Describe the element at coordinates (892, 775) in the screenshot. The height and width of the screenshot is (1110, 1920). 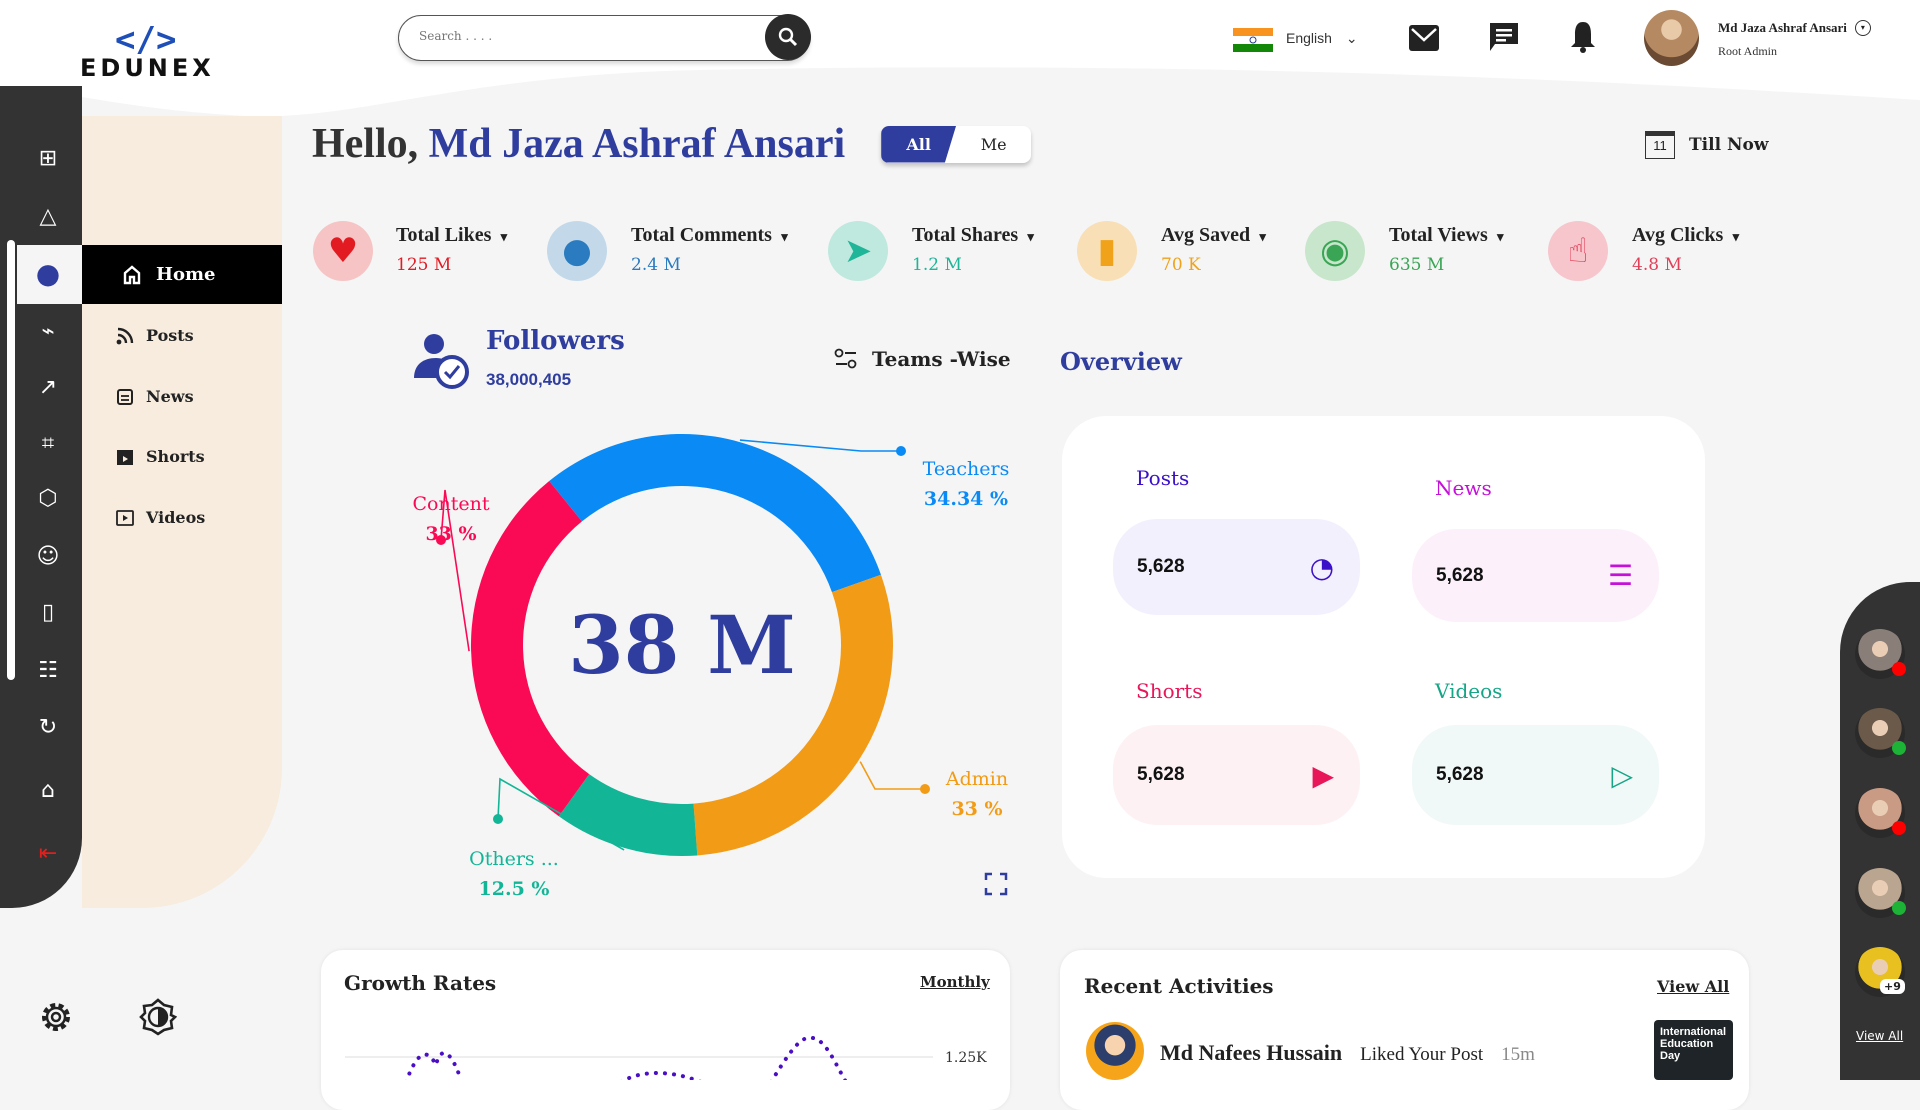
I see `leader-line` at that location.